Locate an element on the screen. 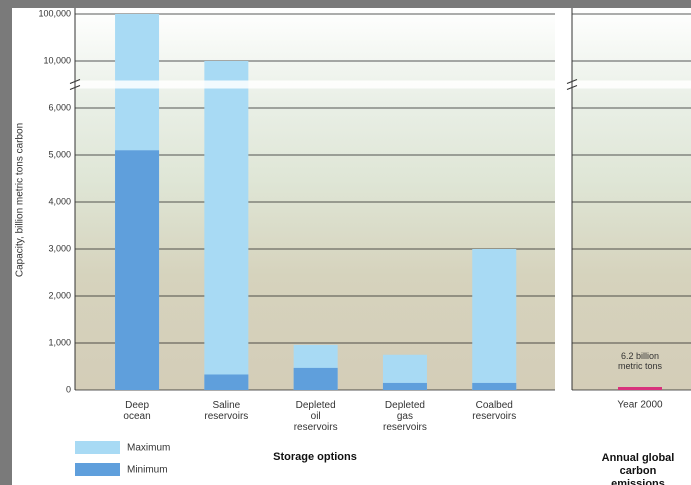  x-tick-label: Coalbed reservoirs is located at coordinates (494, 411).